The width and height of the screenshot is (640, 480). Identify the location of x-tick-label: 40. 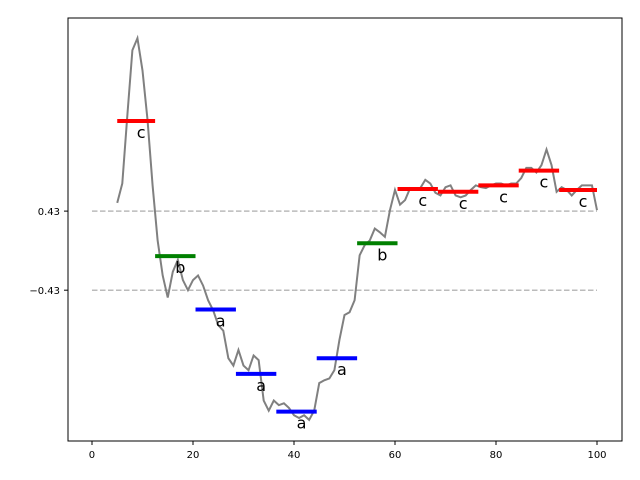
(294, 455).